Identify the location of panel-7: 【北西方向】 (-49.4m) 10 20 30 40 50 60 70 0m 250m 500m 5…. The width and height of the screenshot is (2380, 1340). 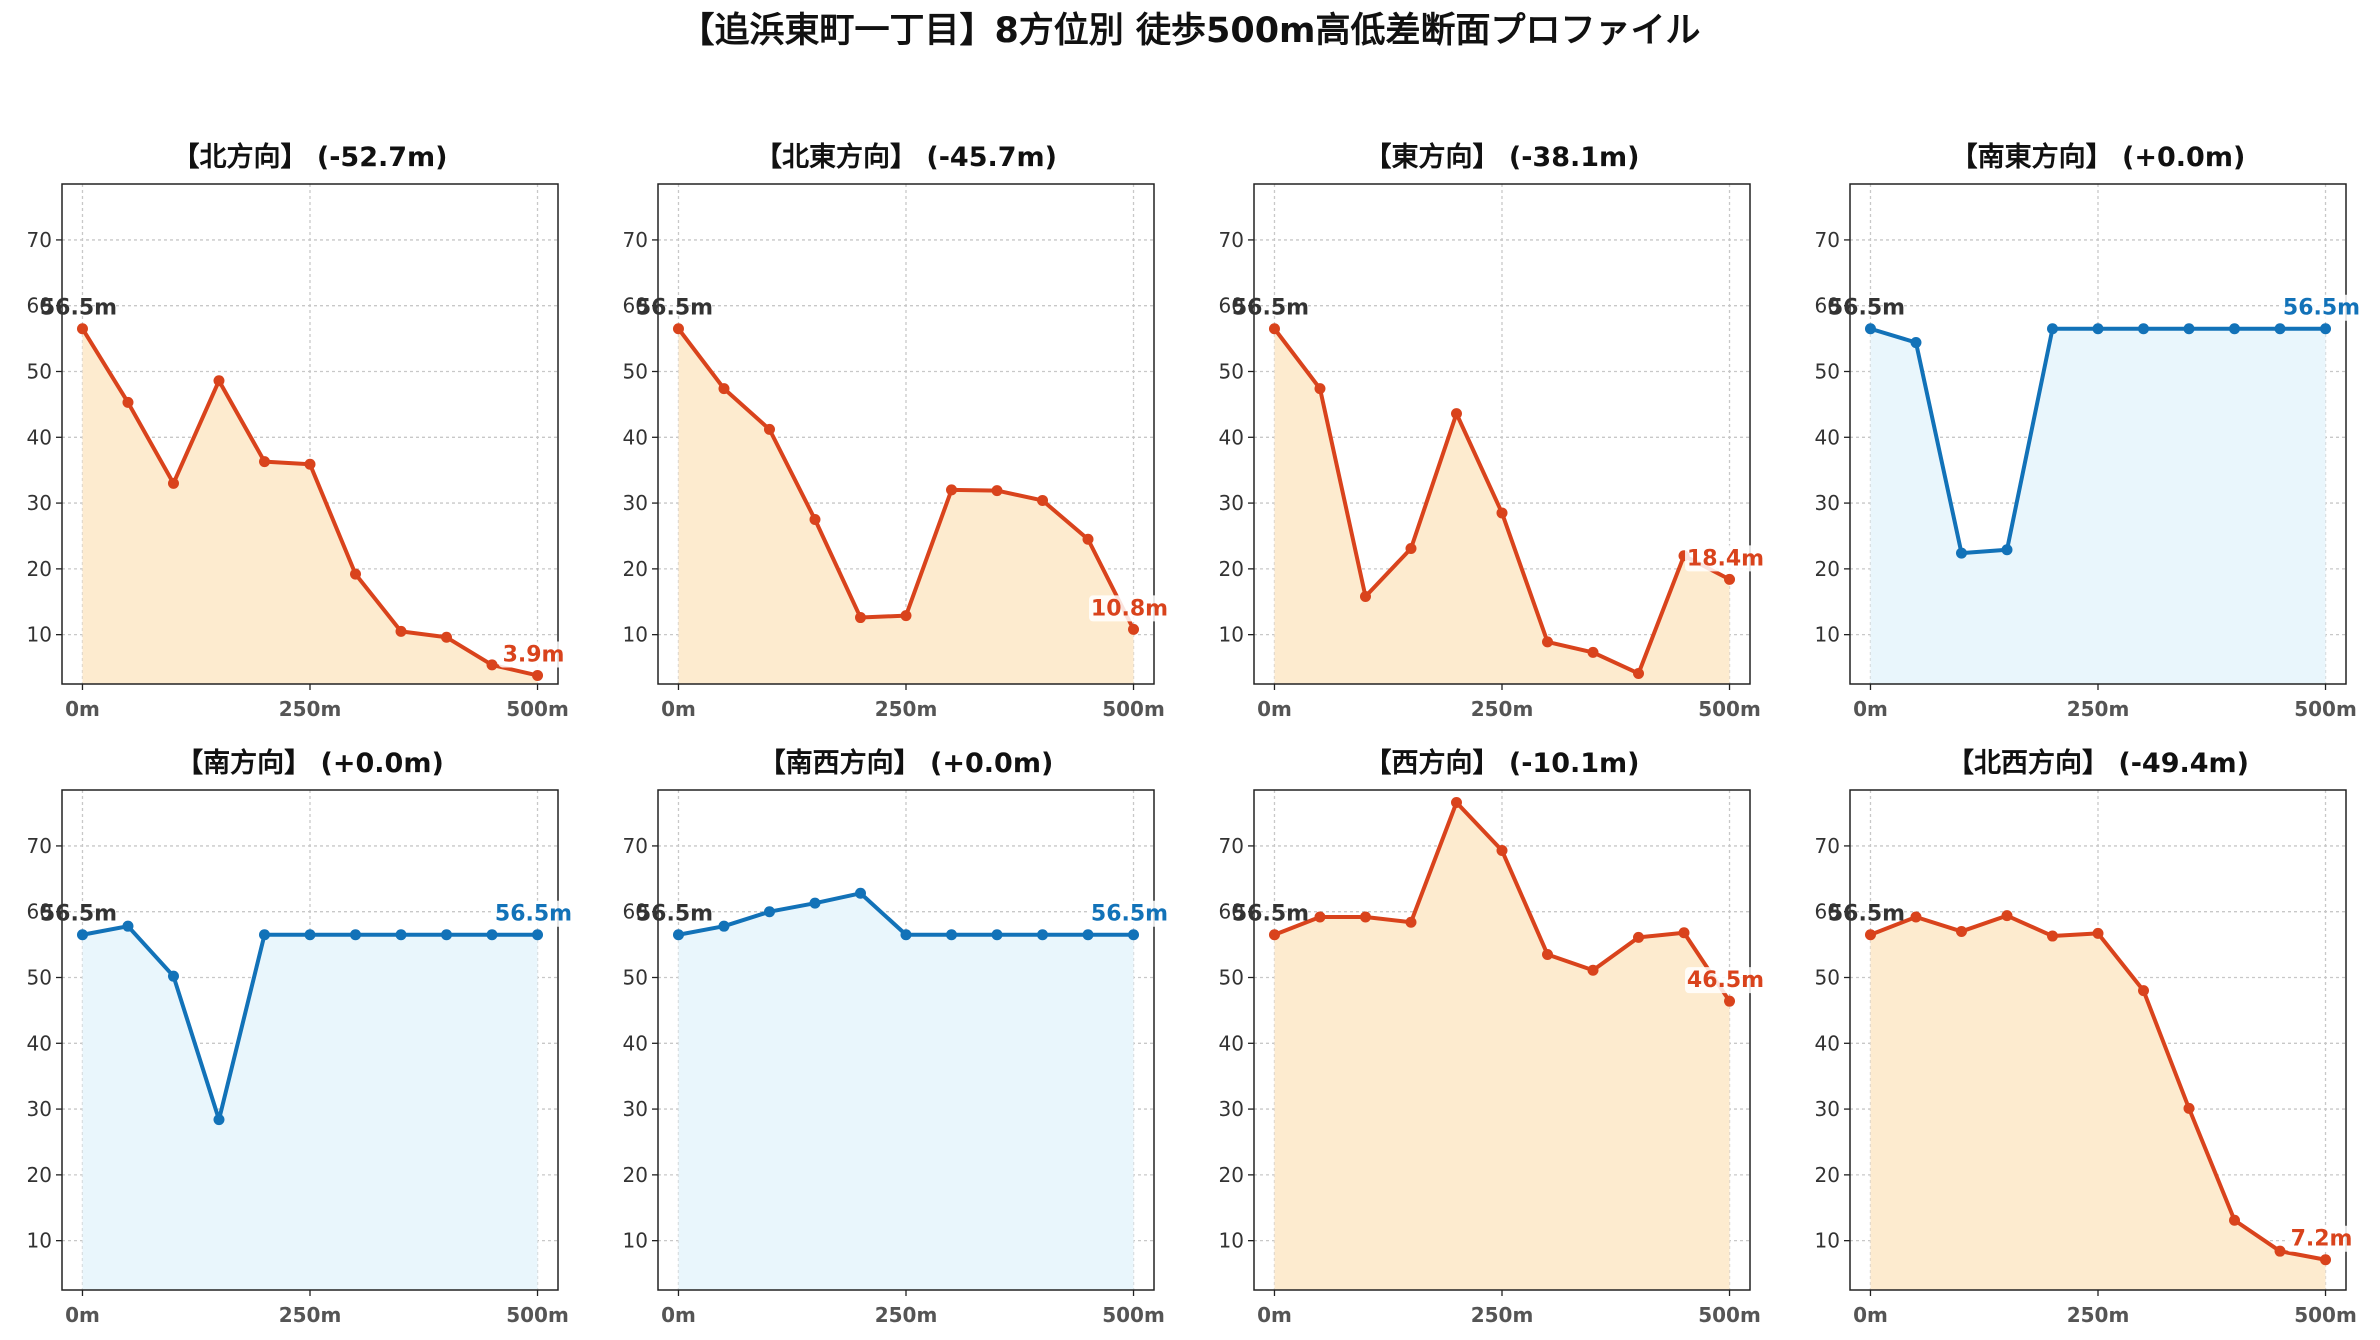
(2086, 1037).